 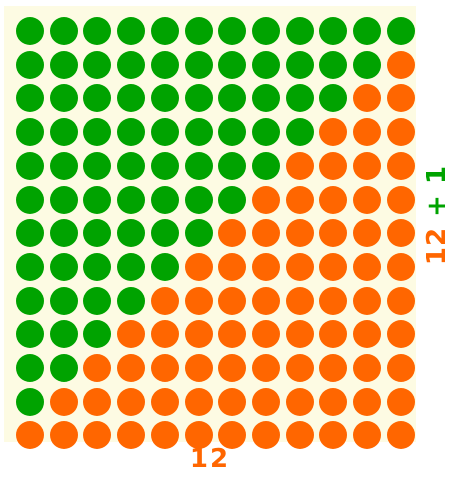 I want to click on side-label-one: 1, so click(x=436, y=174).